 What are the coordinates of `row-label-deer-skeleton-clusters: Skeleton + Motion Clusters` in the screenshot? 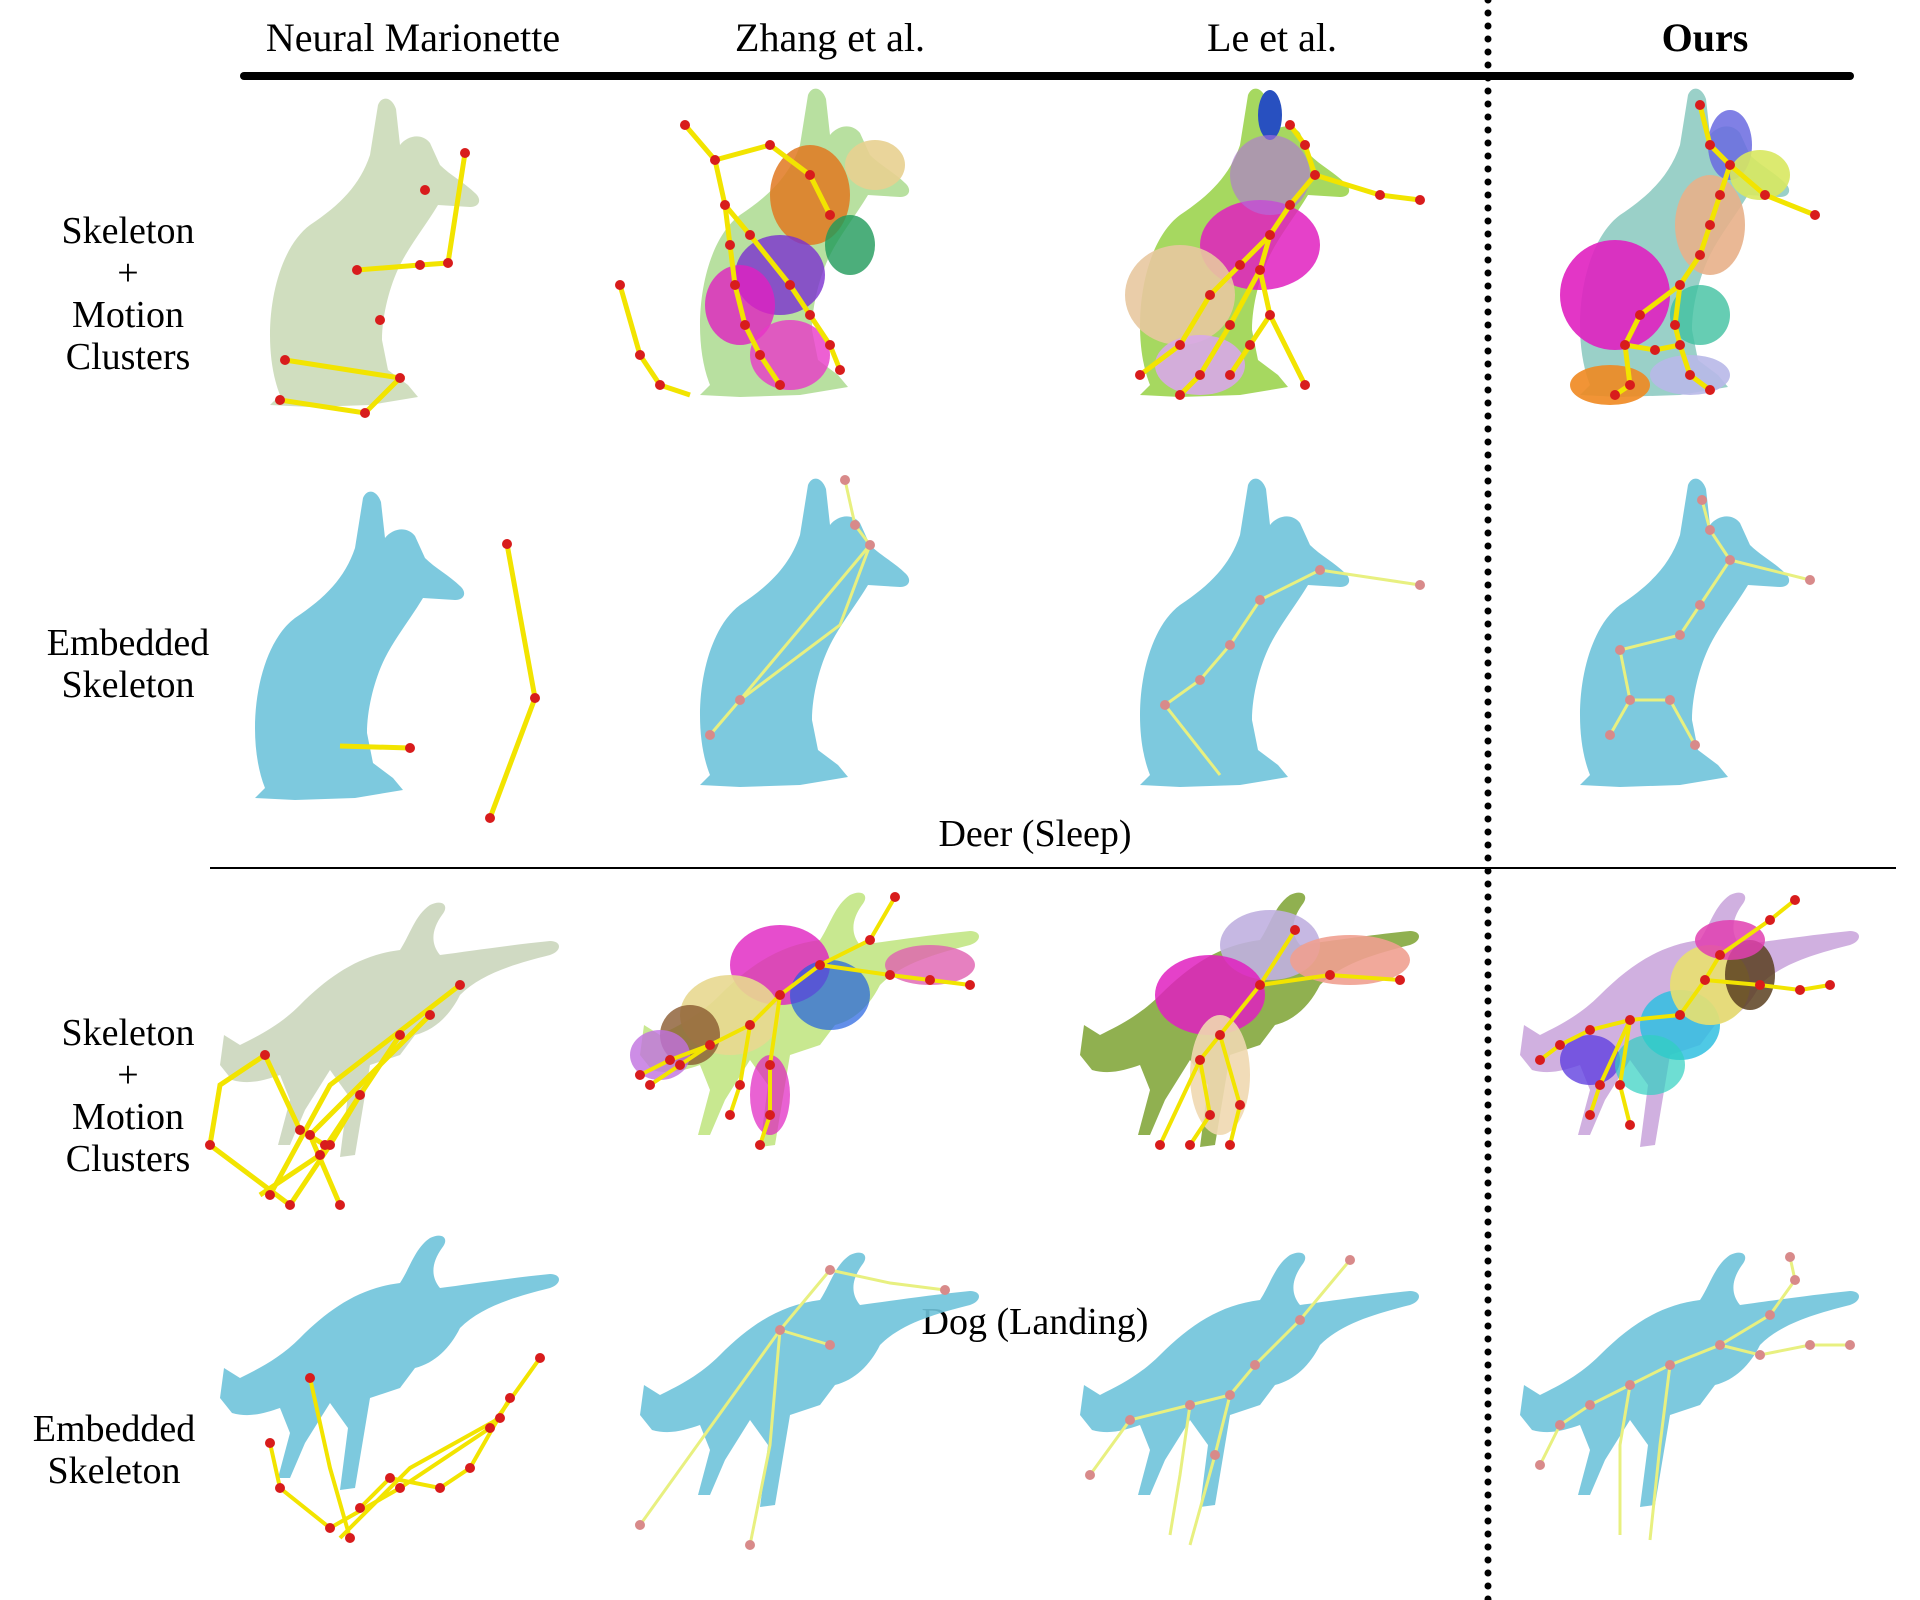 It's located at (128, 294).